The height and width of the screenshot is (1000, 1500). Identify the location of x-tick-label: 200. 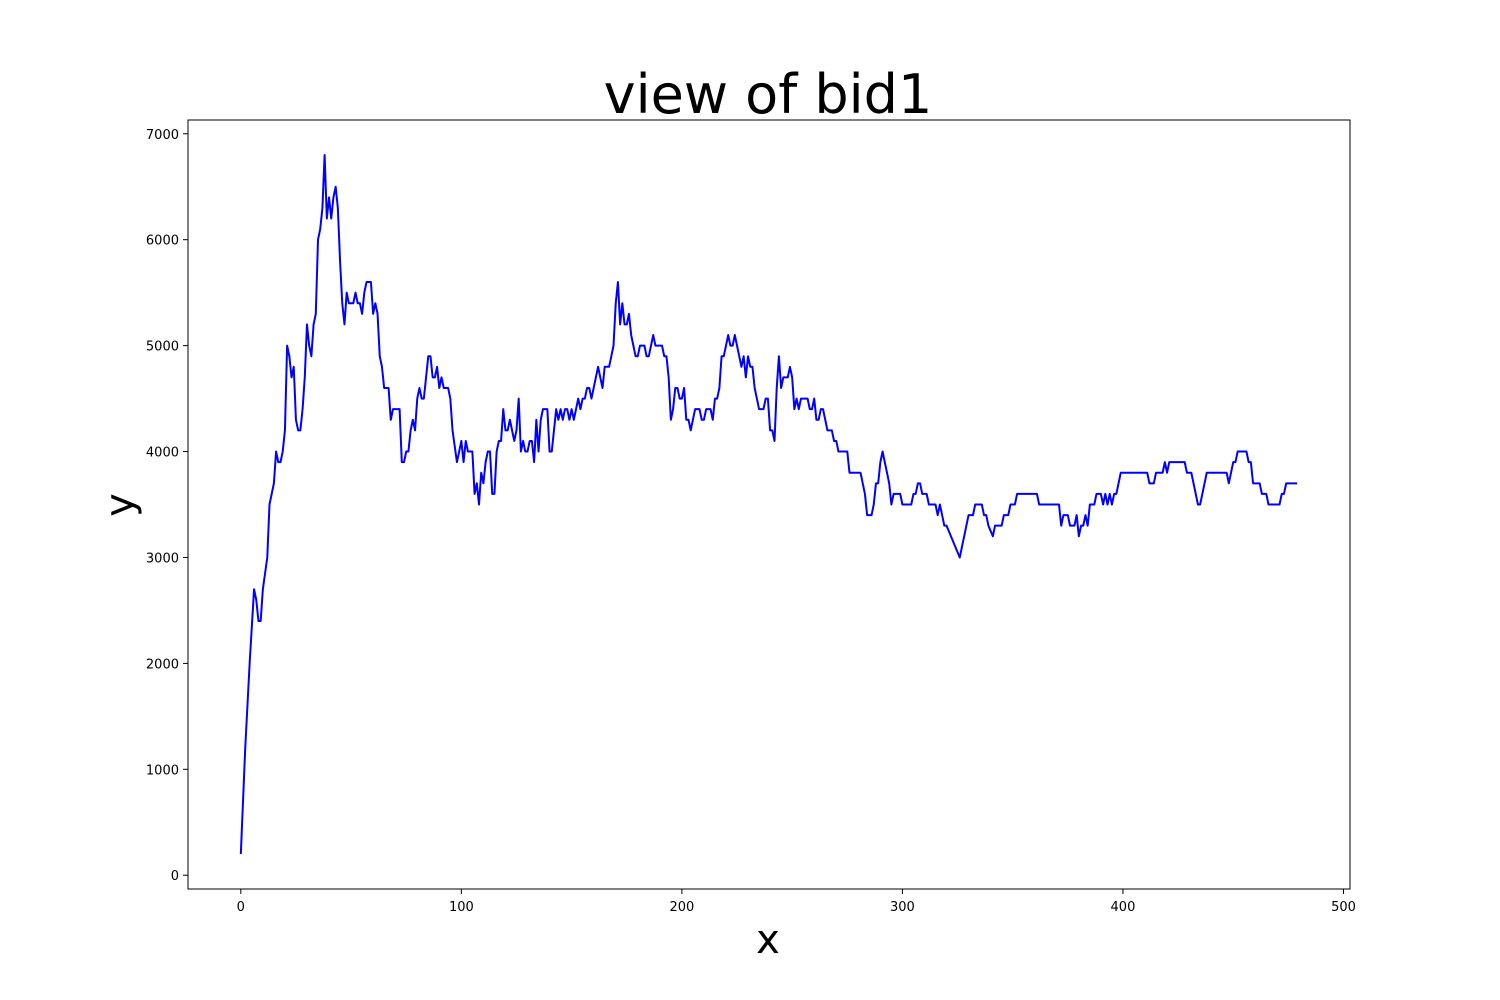
(681, 907).